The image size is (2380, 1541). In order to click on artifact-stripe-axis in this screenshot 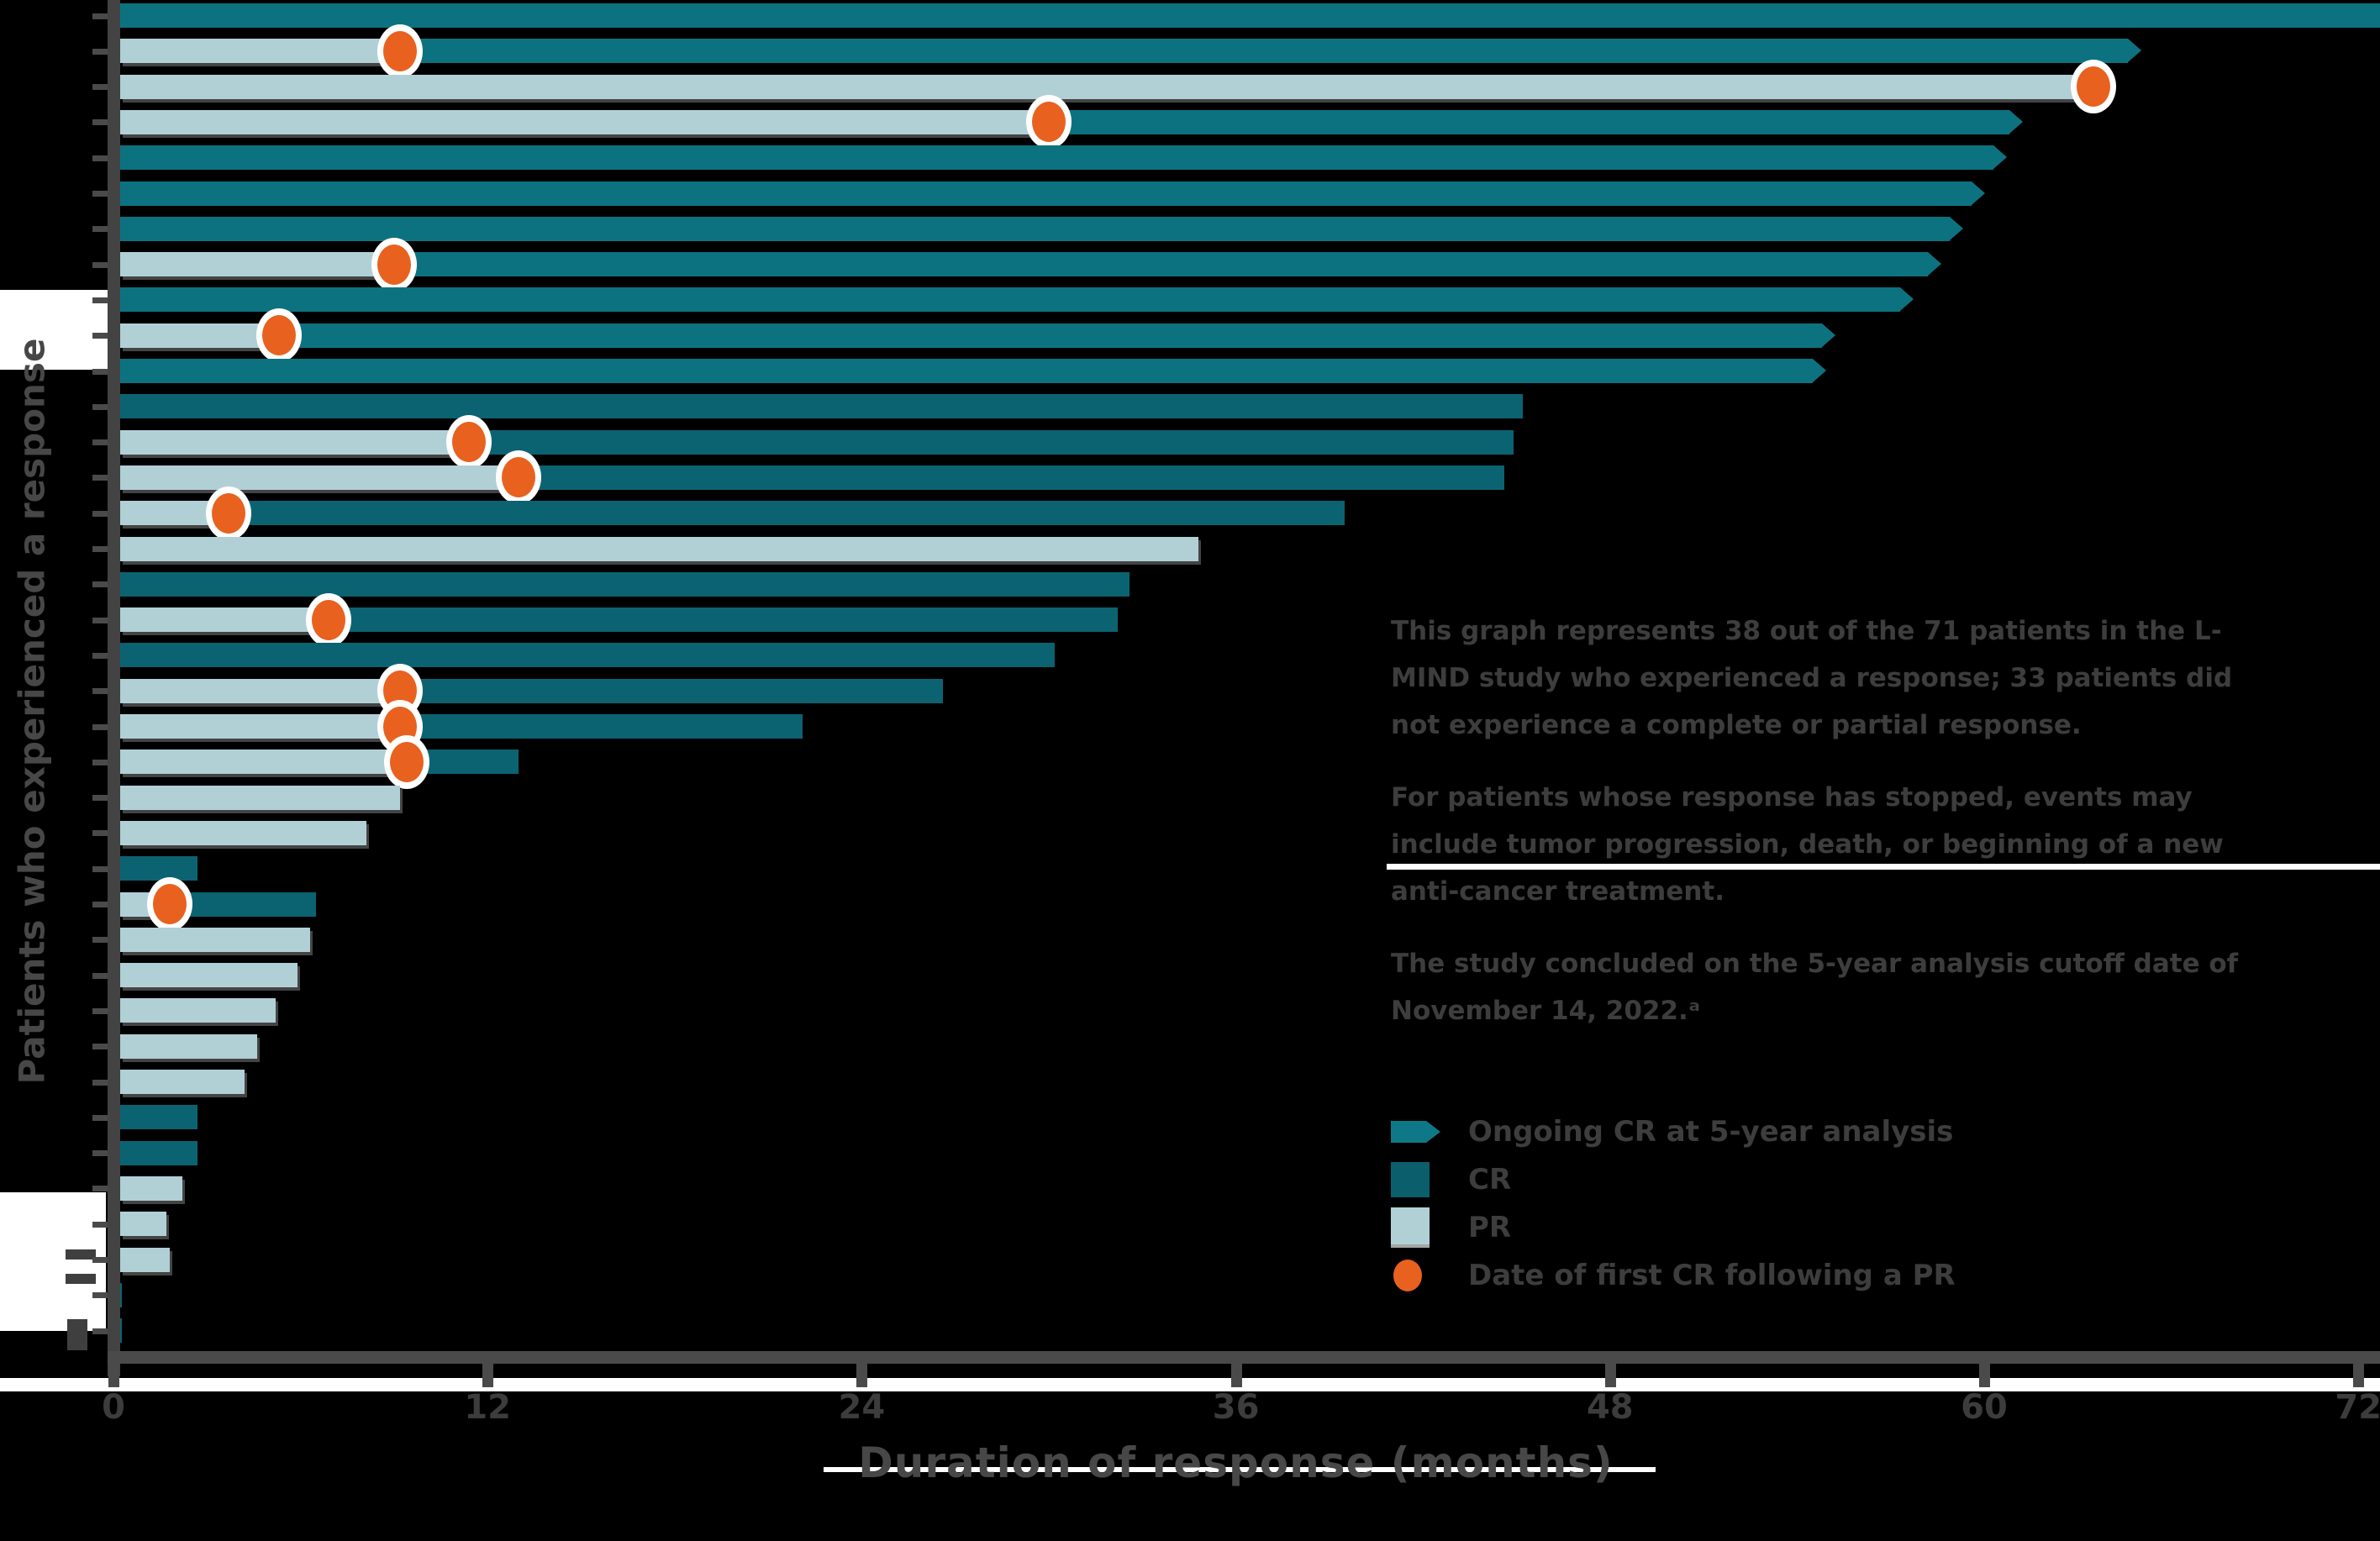, I will do `click(1190, 1384)`.